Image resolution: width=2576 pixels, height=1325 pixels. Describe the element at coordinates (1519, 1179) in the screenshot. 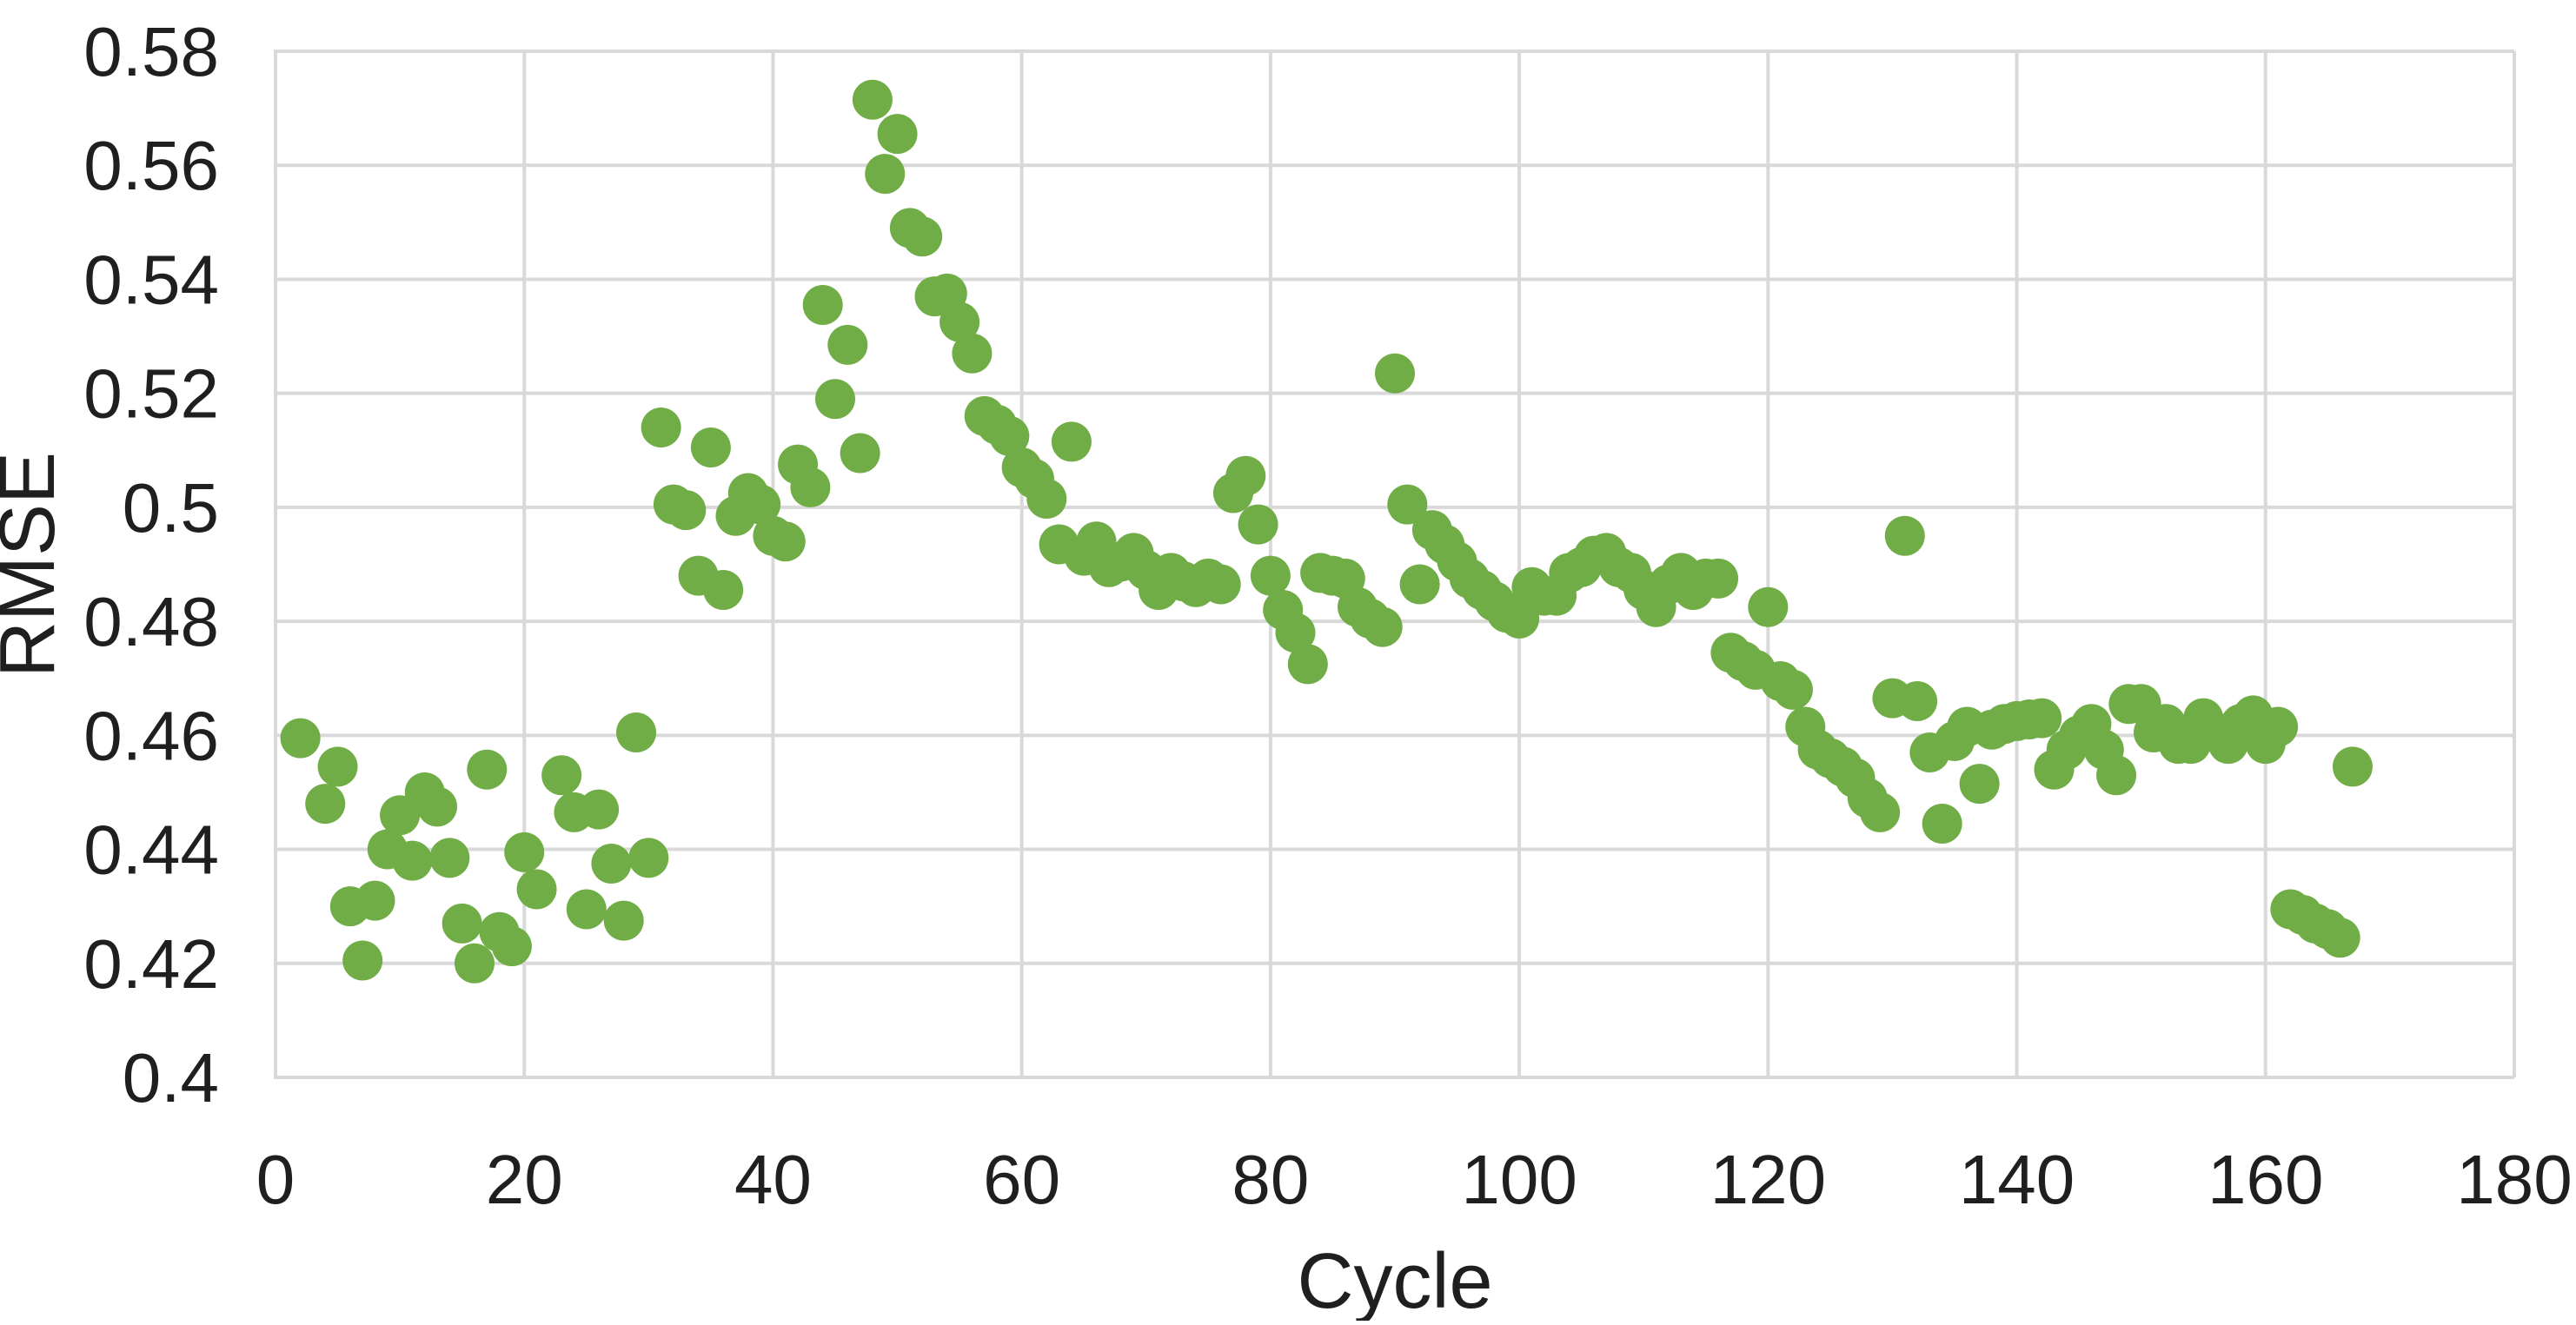

I see `x-tick-label: 100` at that location.